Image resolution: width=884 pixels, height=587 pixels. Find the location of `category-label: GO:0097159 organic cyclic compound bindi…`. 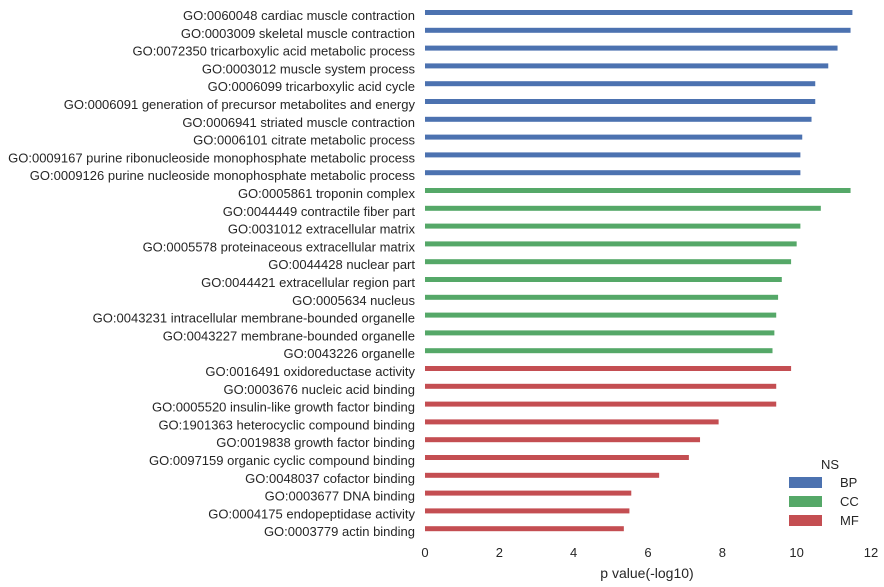

category-label: GO:0097159 organic cyclic compound bindi… is located at coordinates (282, 460).